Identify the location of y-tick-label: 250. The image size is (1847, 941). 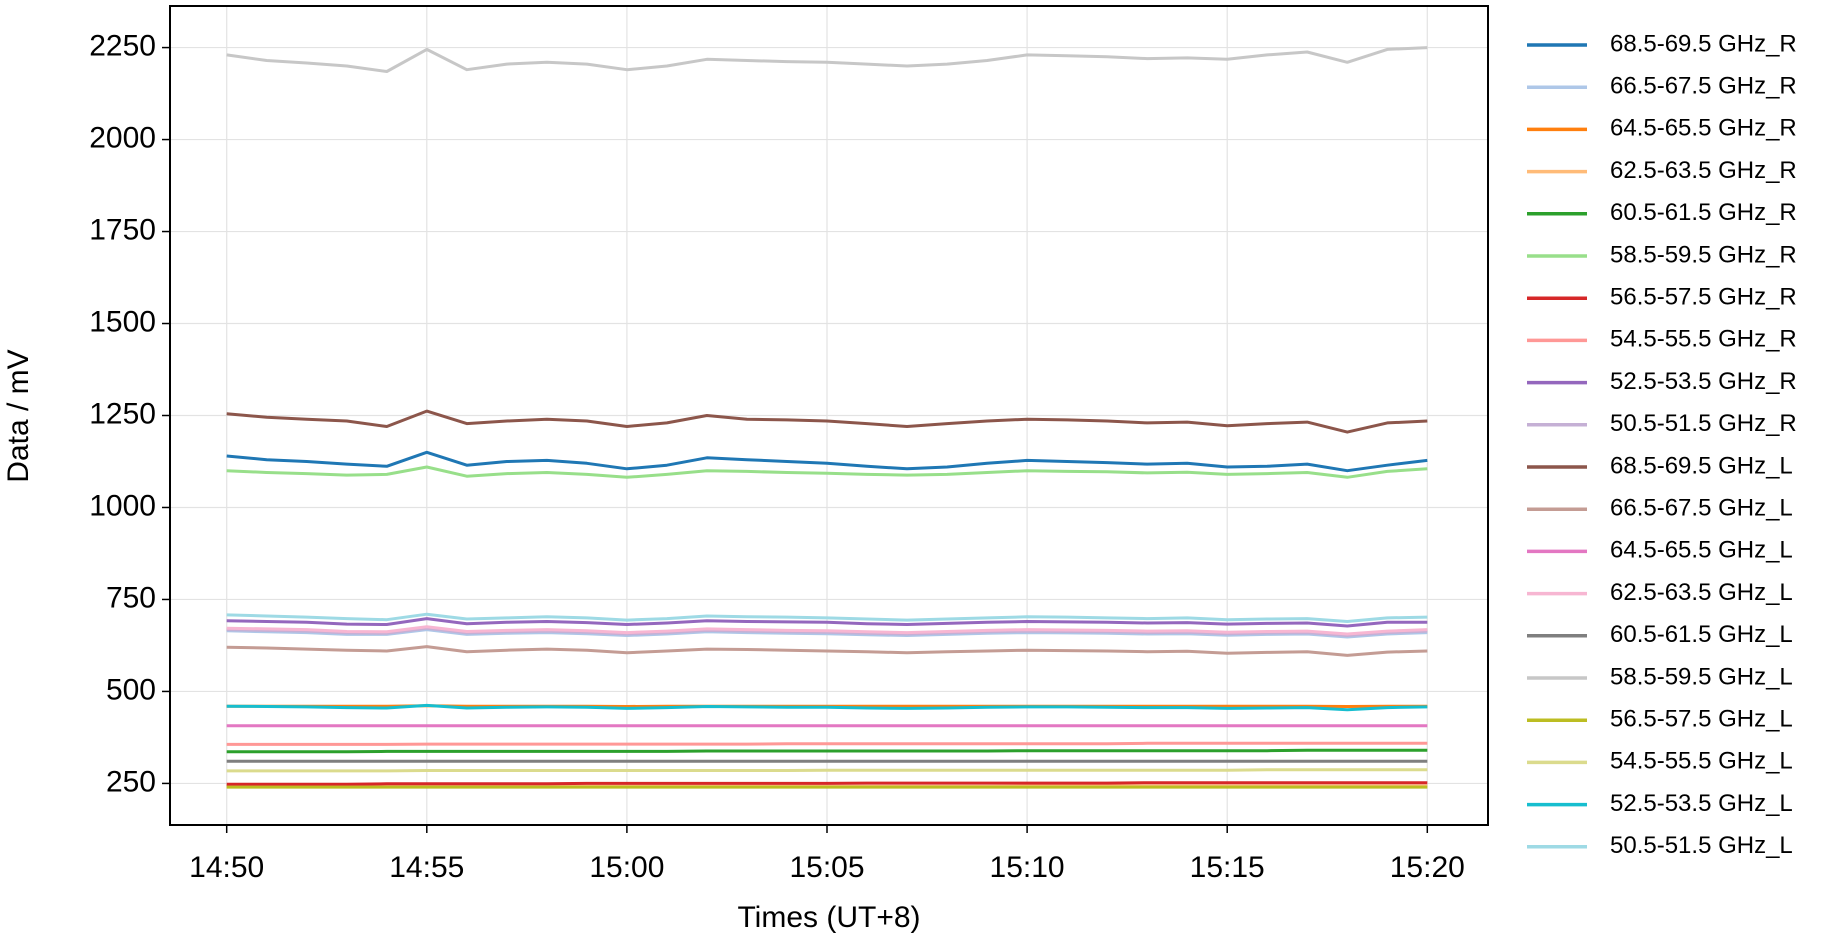
(131, 781).